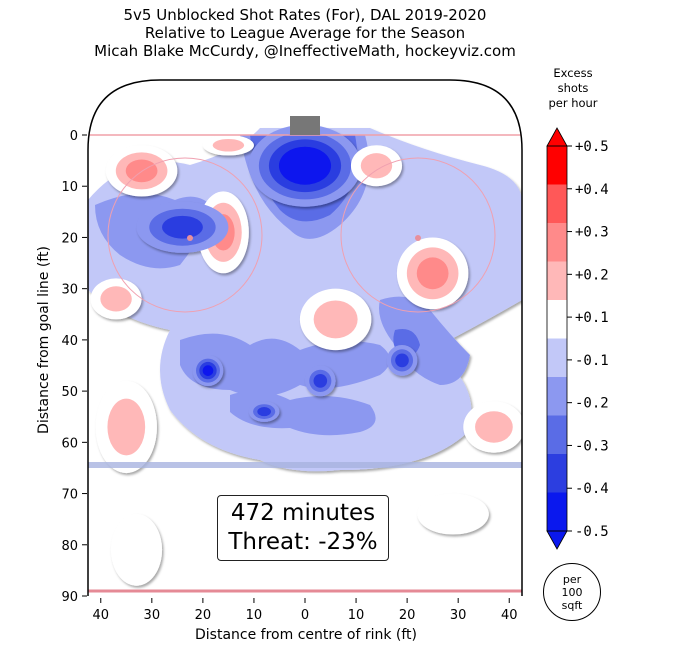 The image size is (689, 664). I want to click on colorbar-extend-bottom, so click(557, 540).